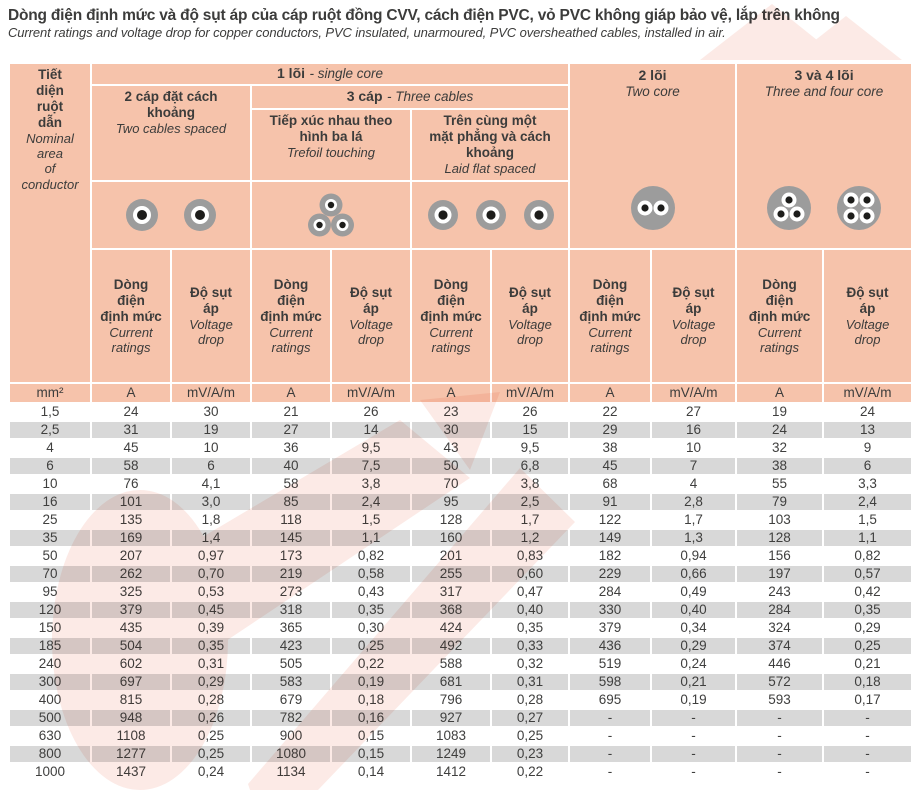 The width and height of the screenshot is (921, 801). What do you see at coordinates (694, 700) in the screenshot?
I see `value-cell: 0,19` at bounding box center [694, 700].